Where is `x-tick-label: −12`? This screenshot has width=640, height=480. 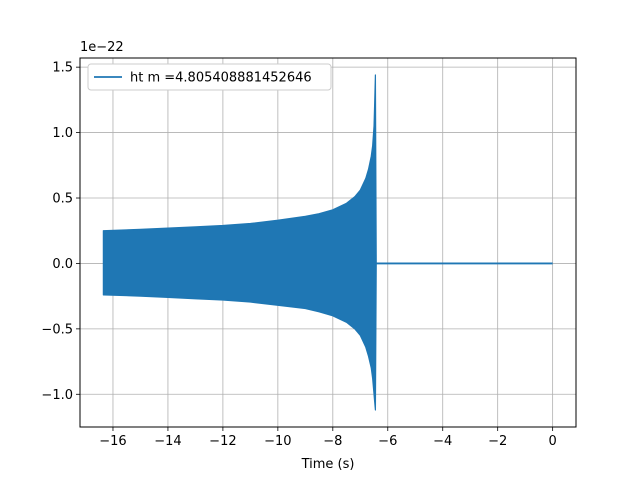 x-tick-label: −12 is located at coordinates (222, 441).